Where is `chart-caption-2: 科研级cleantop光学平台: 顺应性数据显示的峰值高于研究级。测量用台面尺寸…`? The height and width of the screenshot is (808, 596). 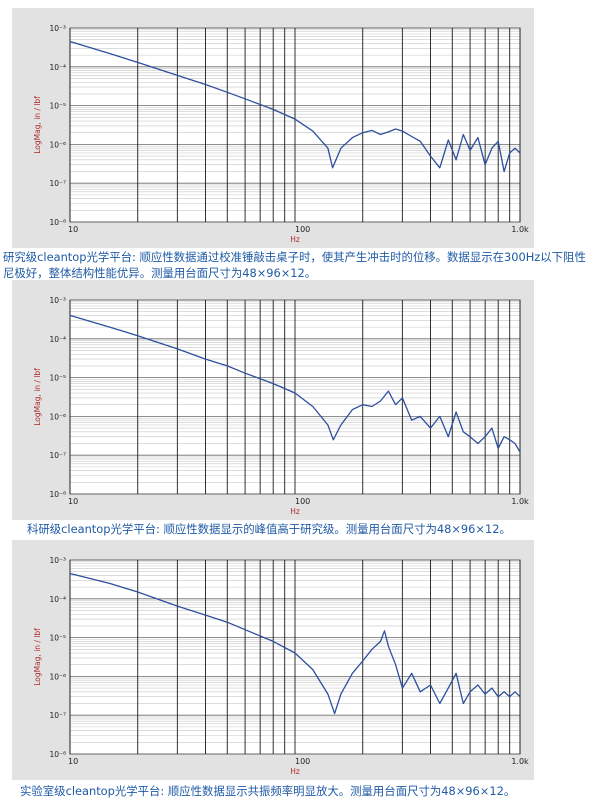
chart-caption-2: 科研级cleantop光学平台: 顺应性数据显示的峰值高于研究级。测量用台面尺寸… is located at coordinates (269, 529).